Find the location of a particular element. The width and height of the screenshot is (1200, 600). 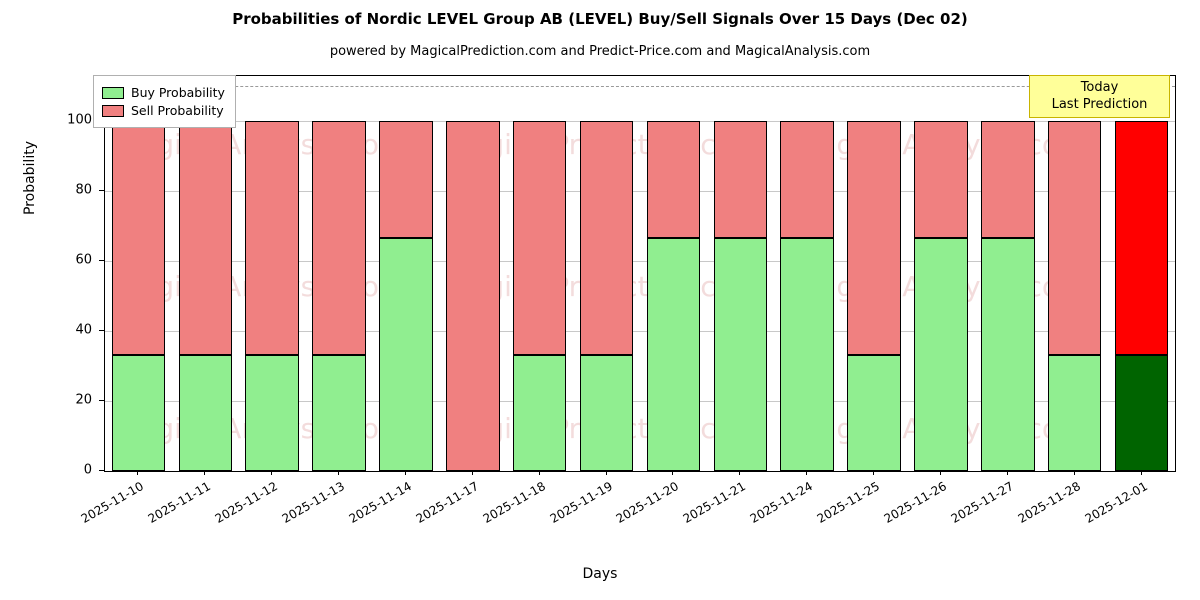

y-axis-tick-label: 40 is located at coordinates (83, 330).